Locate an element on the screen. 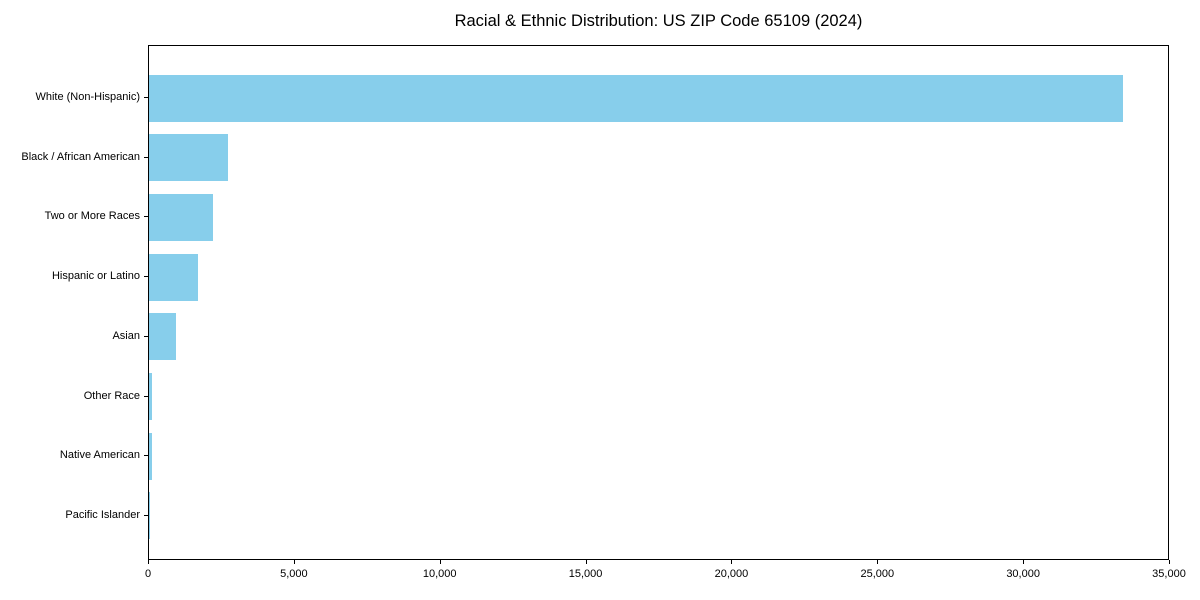 This screenshot has width=1200, height=600. y-tick-two-or-more-races is located at coordinates (146, 217).